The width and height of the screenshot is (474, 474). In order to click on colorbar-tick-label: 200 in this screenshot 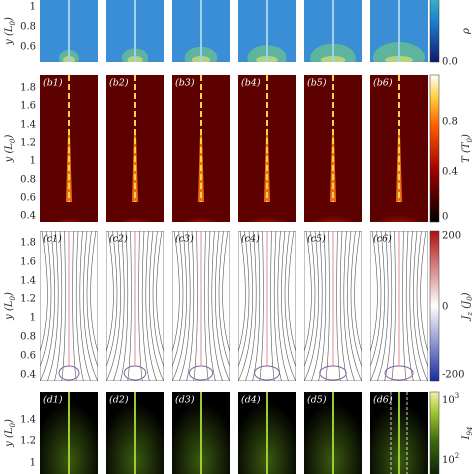, I will do `click(451, 236)`.